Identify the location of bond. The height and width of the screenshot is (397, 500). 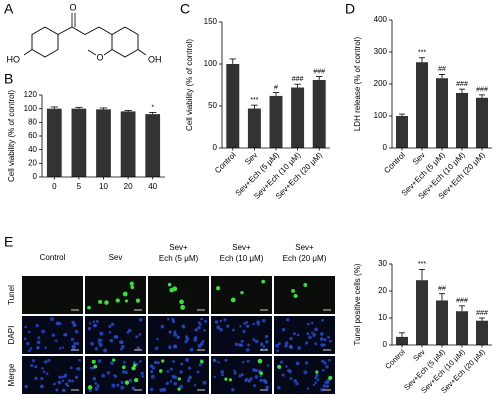
(92, 52).